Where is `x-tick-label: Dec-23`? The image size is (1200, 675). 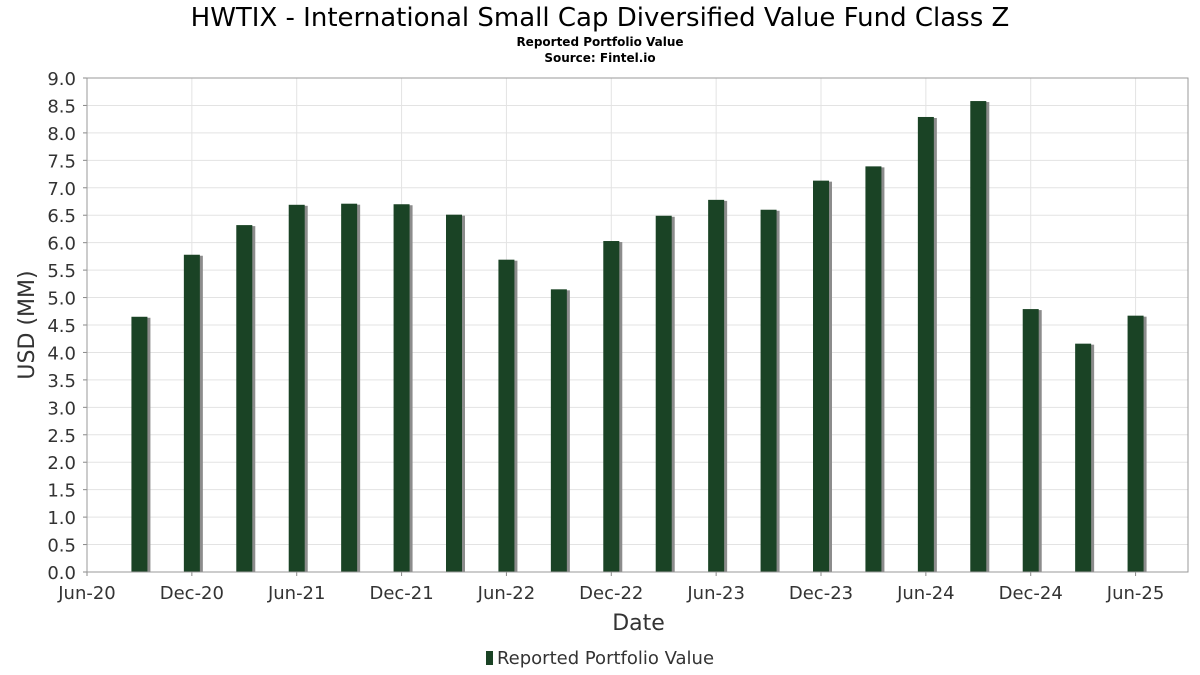
x-tick-label: Dec-23 is located at coordinates (821, 593).